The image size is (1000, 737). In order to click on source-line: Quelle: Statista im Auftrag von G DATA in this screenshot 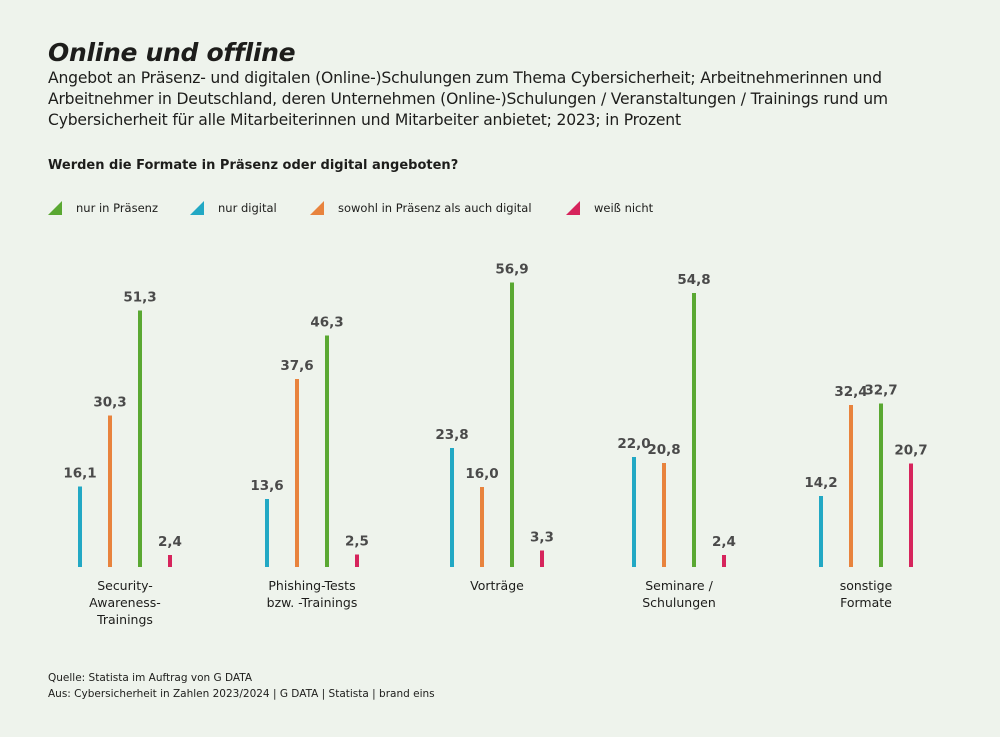, I will do `click(150, 678)`.